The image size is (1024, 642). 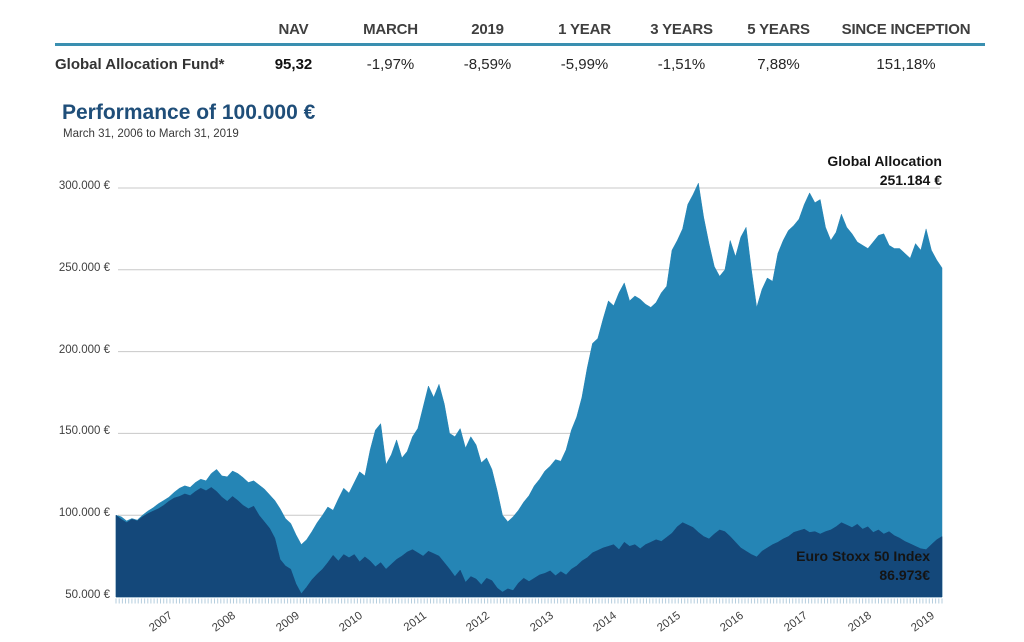 I want to click on y-axis-label-150000: 150.000 €, so click(x=84, y=431).